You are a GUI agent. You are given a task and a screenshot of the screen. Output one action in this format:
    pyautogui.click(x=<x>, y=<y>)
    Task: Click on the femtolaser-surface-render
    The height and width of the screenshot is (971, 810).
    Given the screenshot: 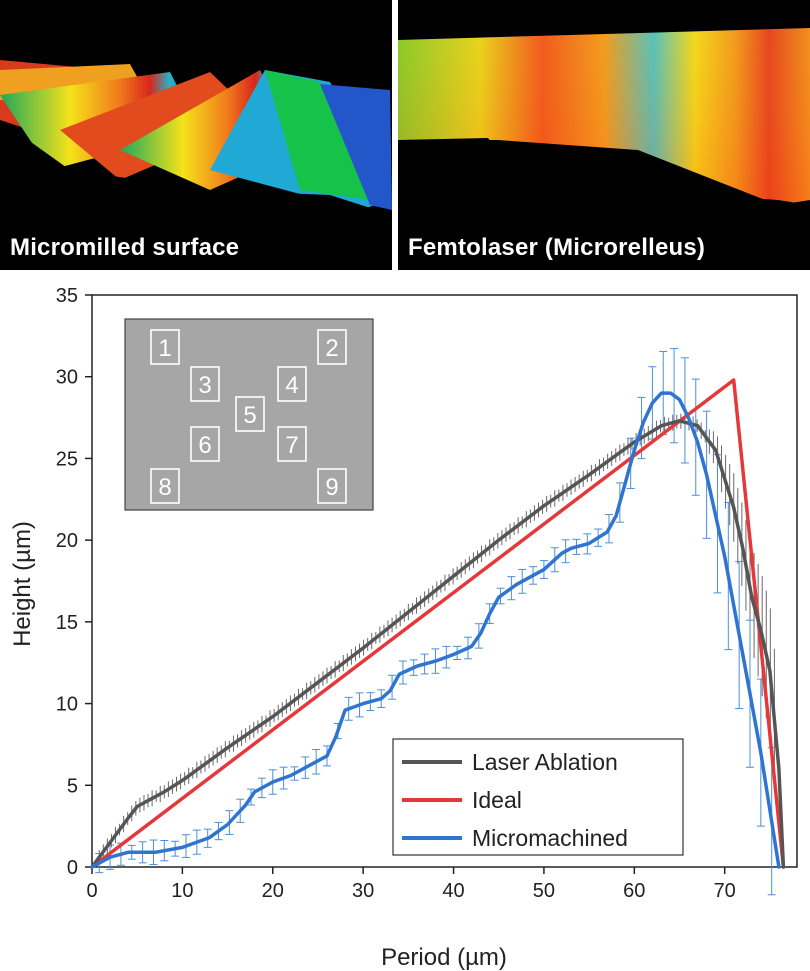 What is the action you would take?
    pyautogui.click(x=604, y=135)
    